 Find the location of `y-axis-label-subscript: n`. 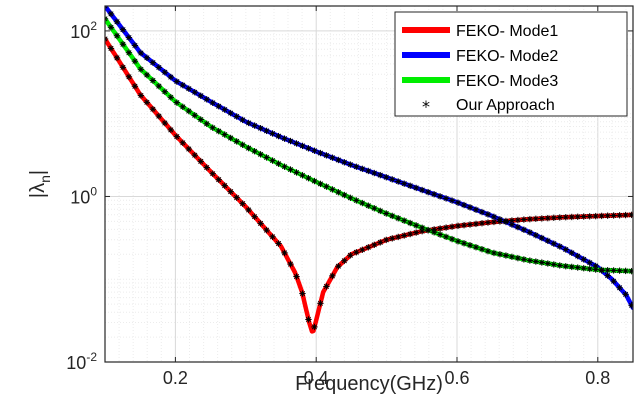

y-axis-label-subscript: n is located at coordinates (45, 179).